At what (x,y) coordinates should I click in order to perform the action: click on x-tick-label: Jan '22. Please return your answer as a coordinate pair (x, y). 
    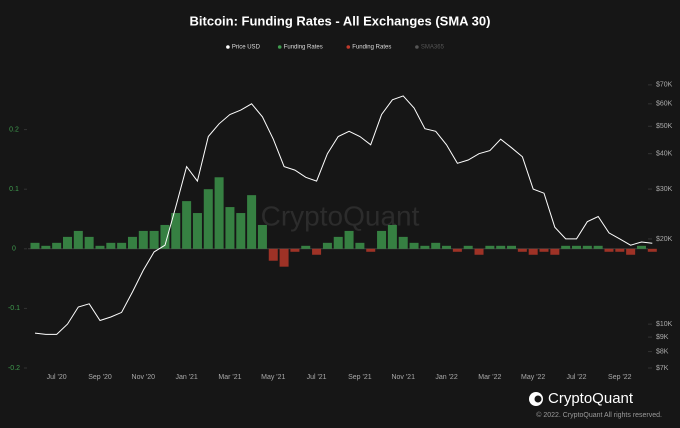
    Looking at the image, I should click on (446, 377).